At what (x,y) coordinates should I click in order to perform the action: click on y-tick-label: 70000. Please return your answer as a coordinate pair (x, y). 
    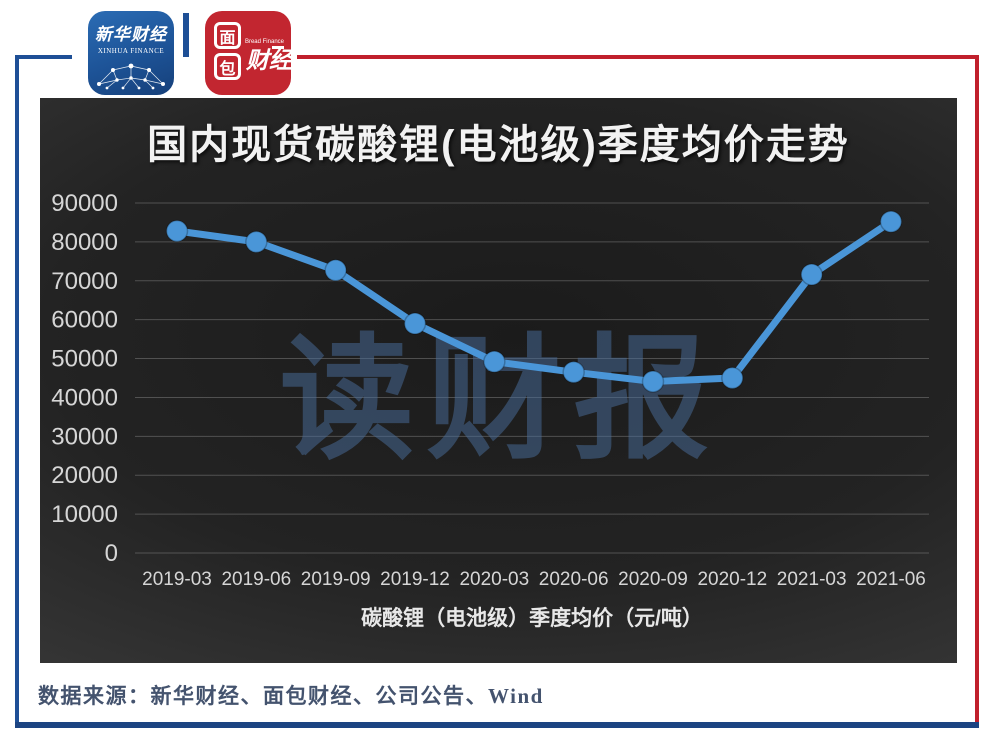
    Looking at the image, I should click on (84, 281).